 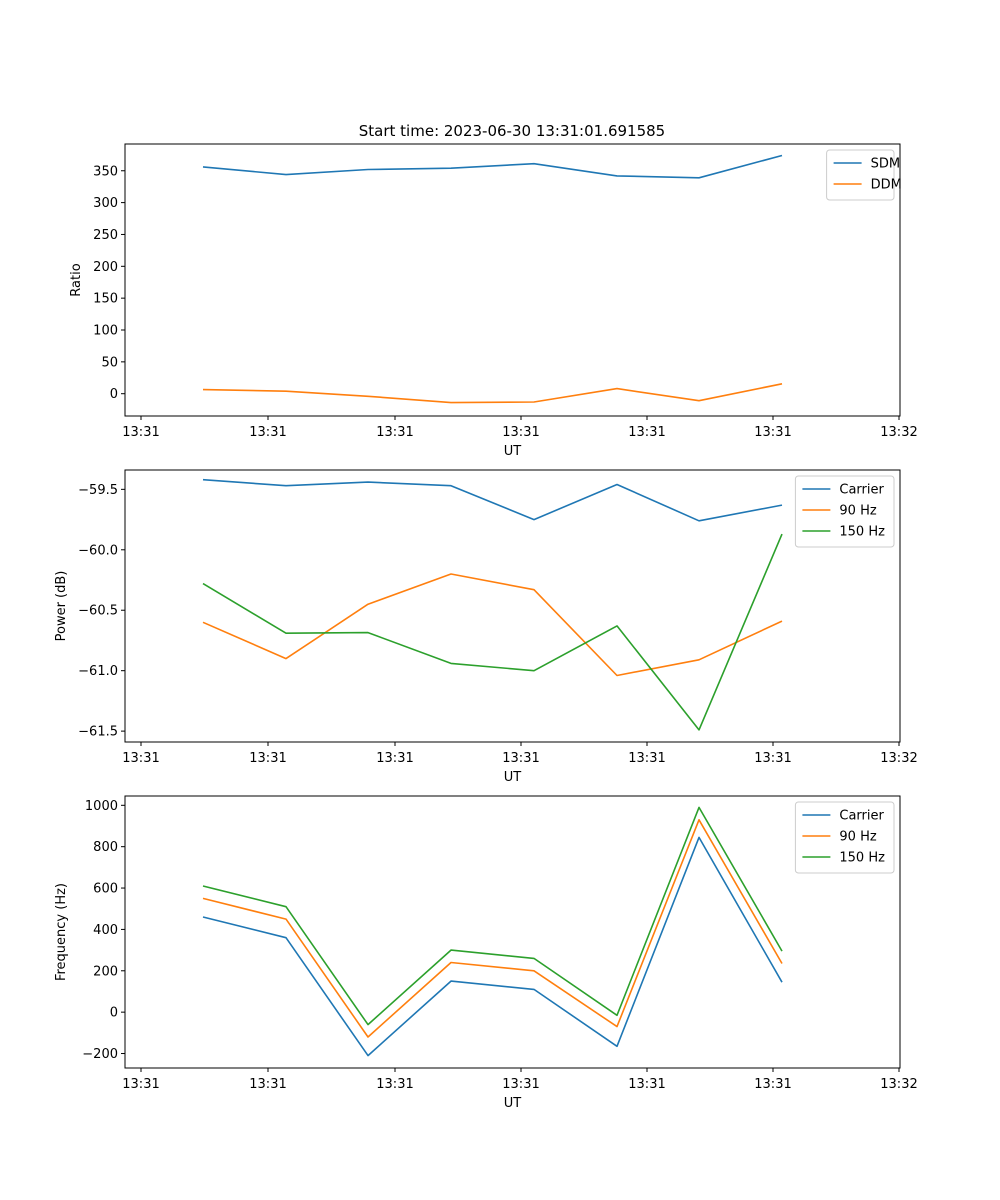 What do you see at coordinates (98, 550) in the screenshot?
I see `y-tick-label: −60.0` at bounding box center [98, 550].